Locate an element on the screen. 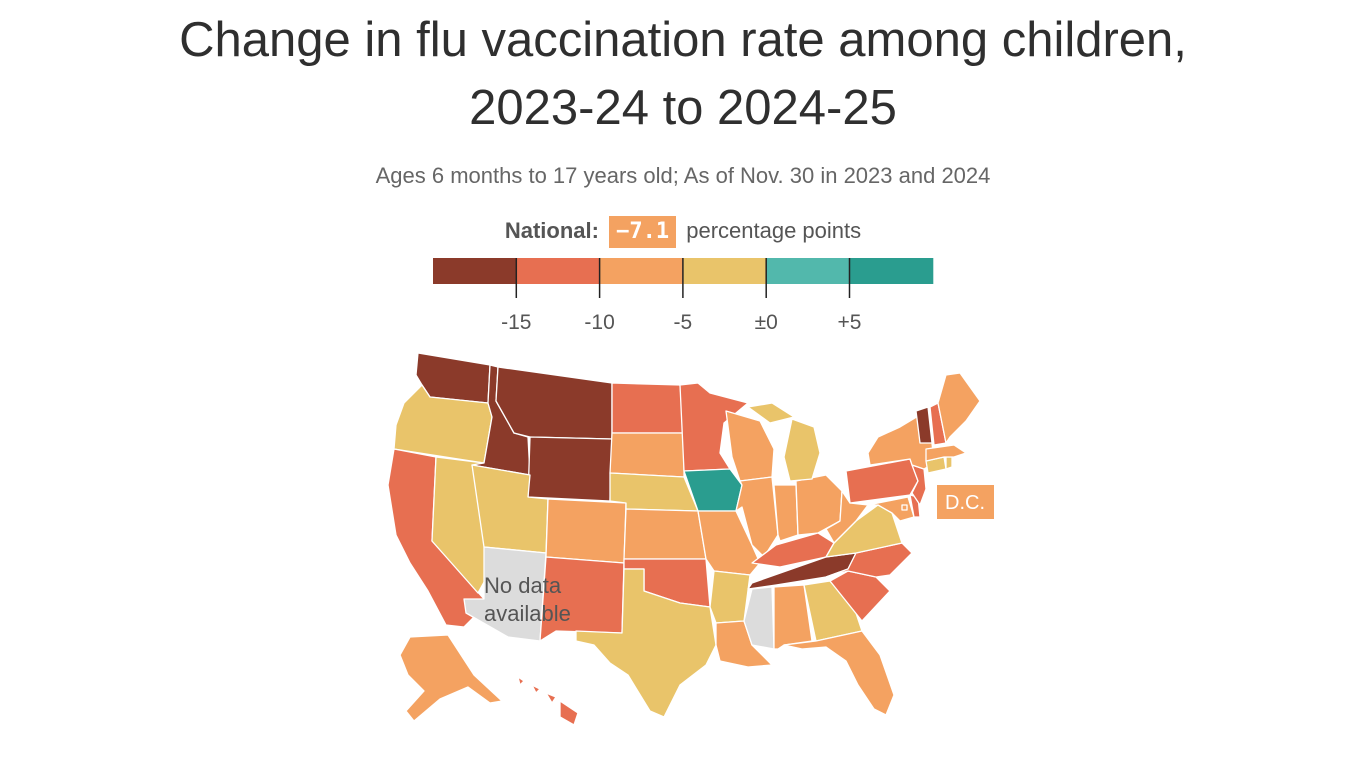 Image resolution: width=1366 pixels, height=768 pixels. legend-bin-gt_p5 is located at coordinates (891, 271).